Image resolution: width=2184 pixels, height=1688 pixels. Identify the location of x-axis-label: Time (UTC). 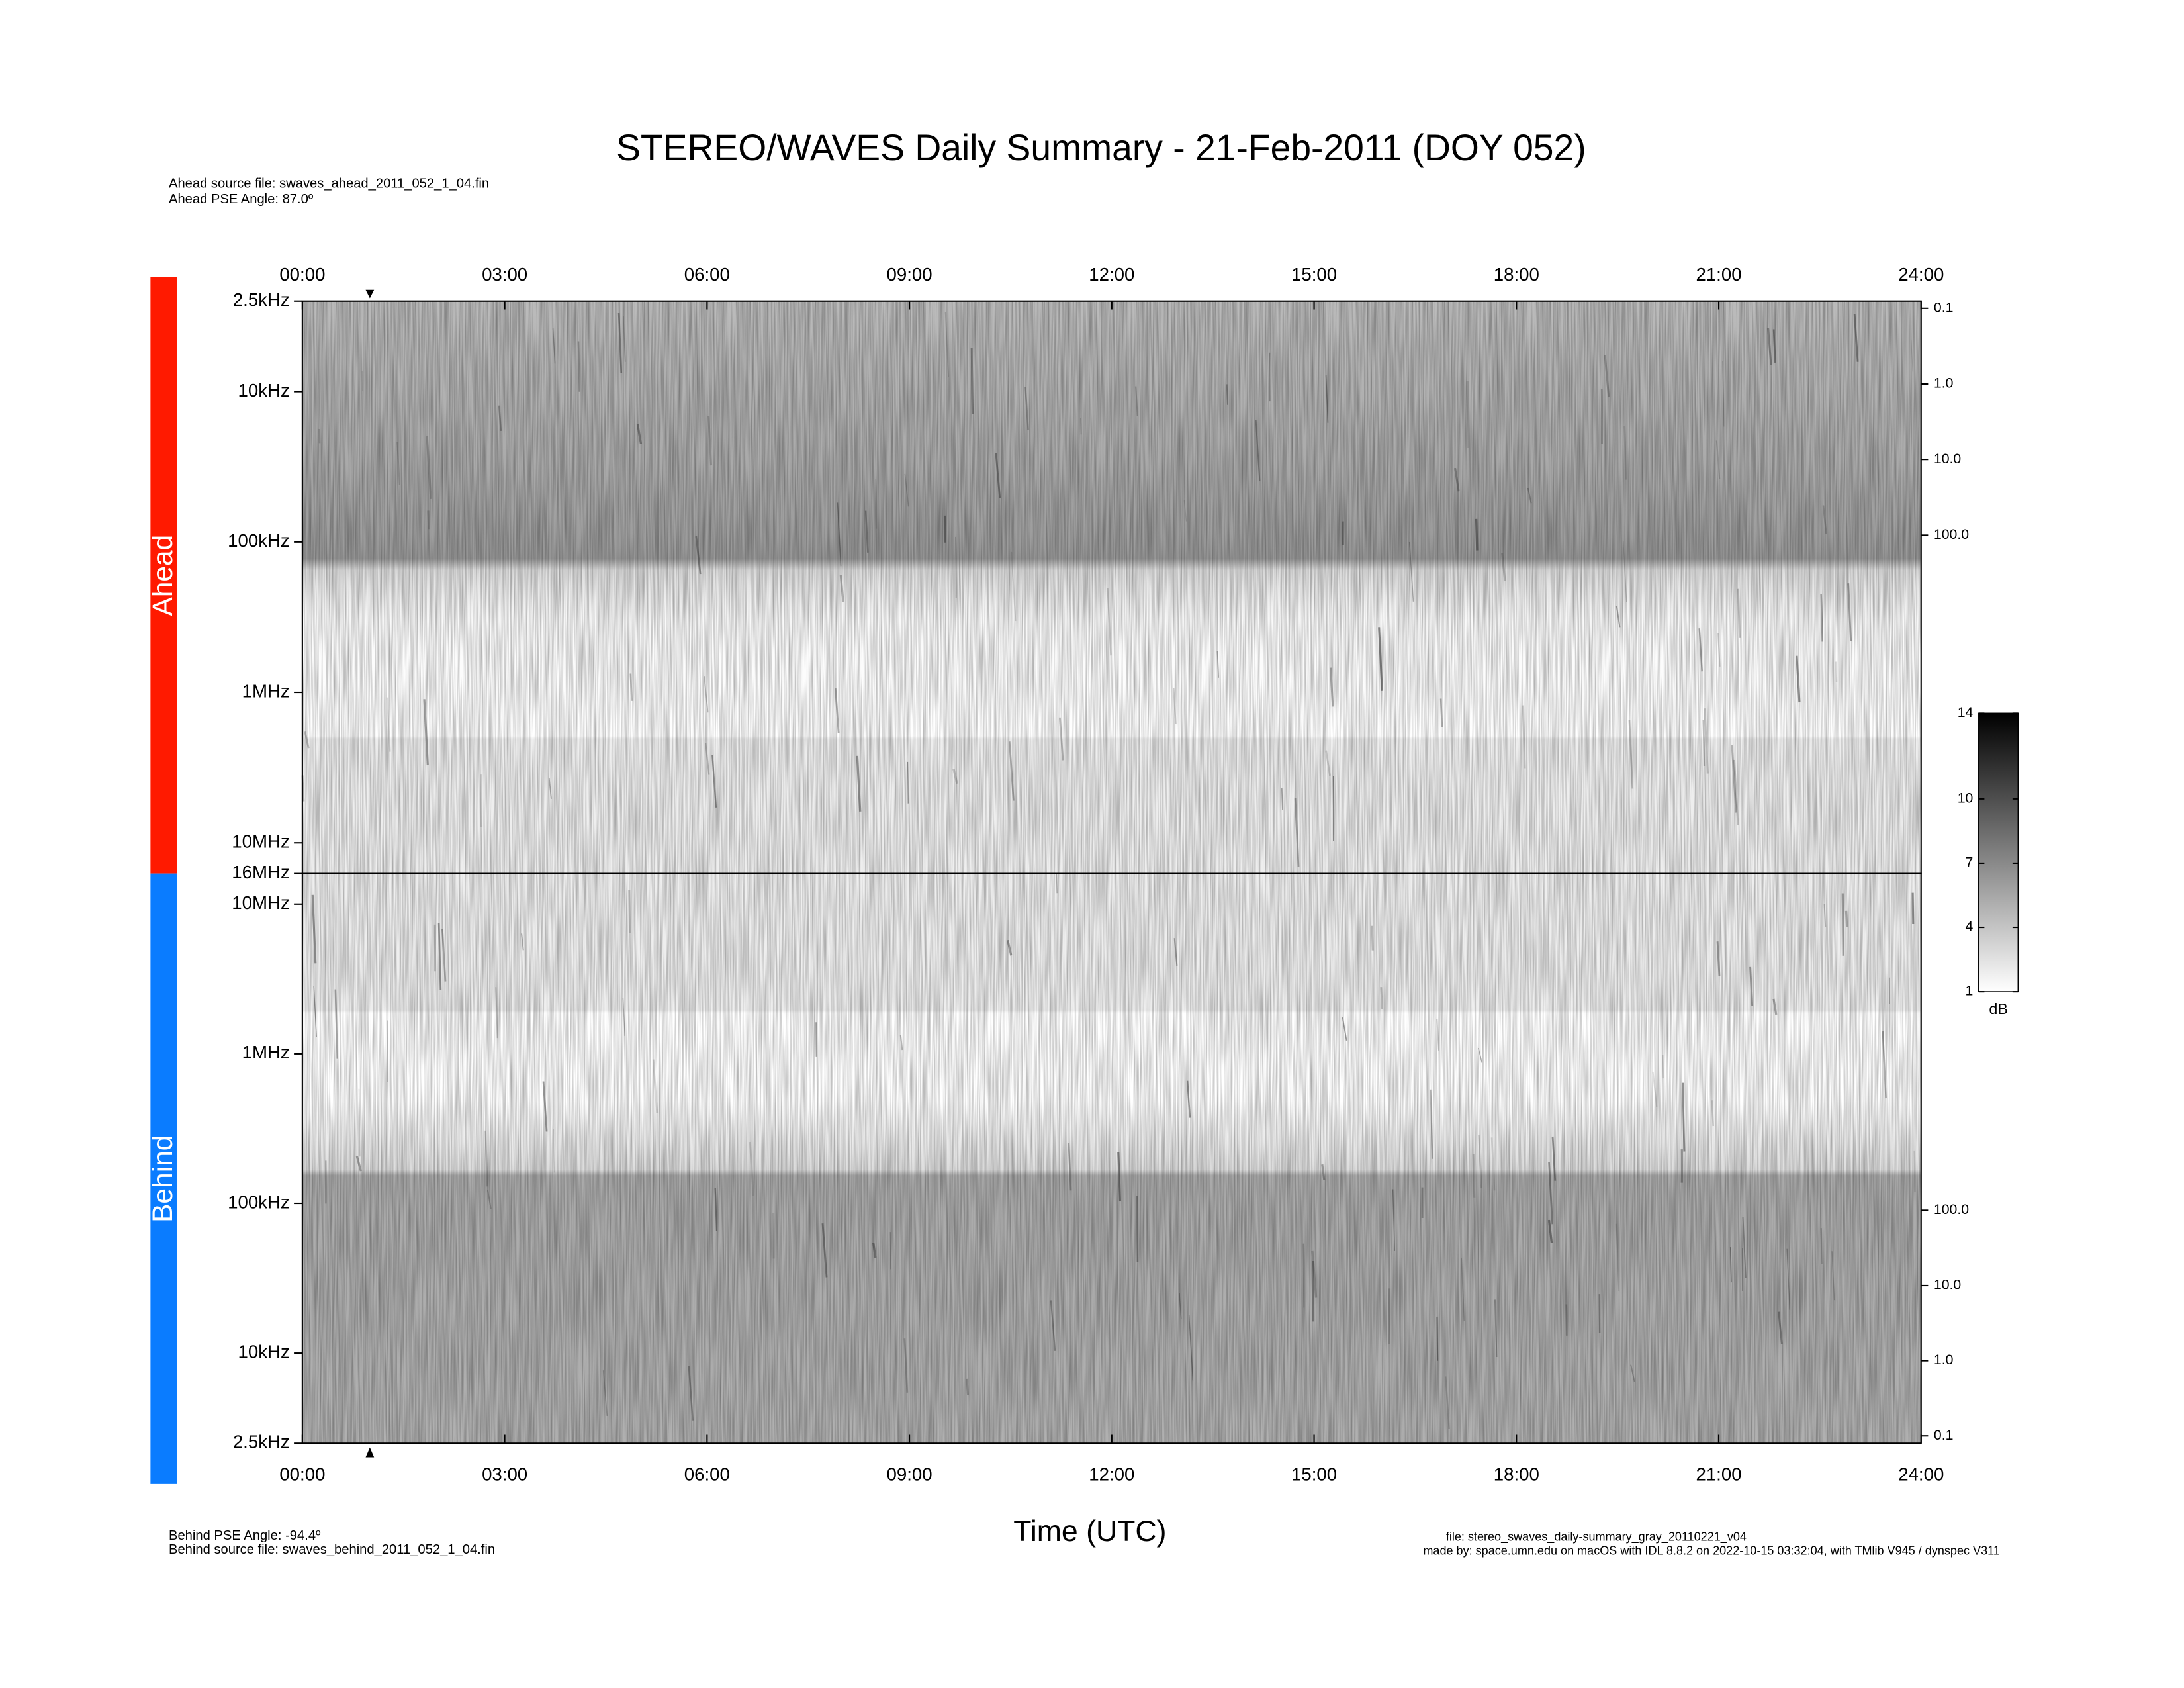
(1089, 1531).